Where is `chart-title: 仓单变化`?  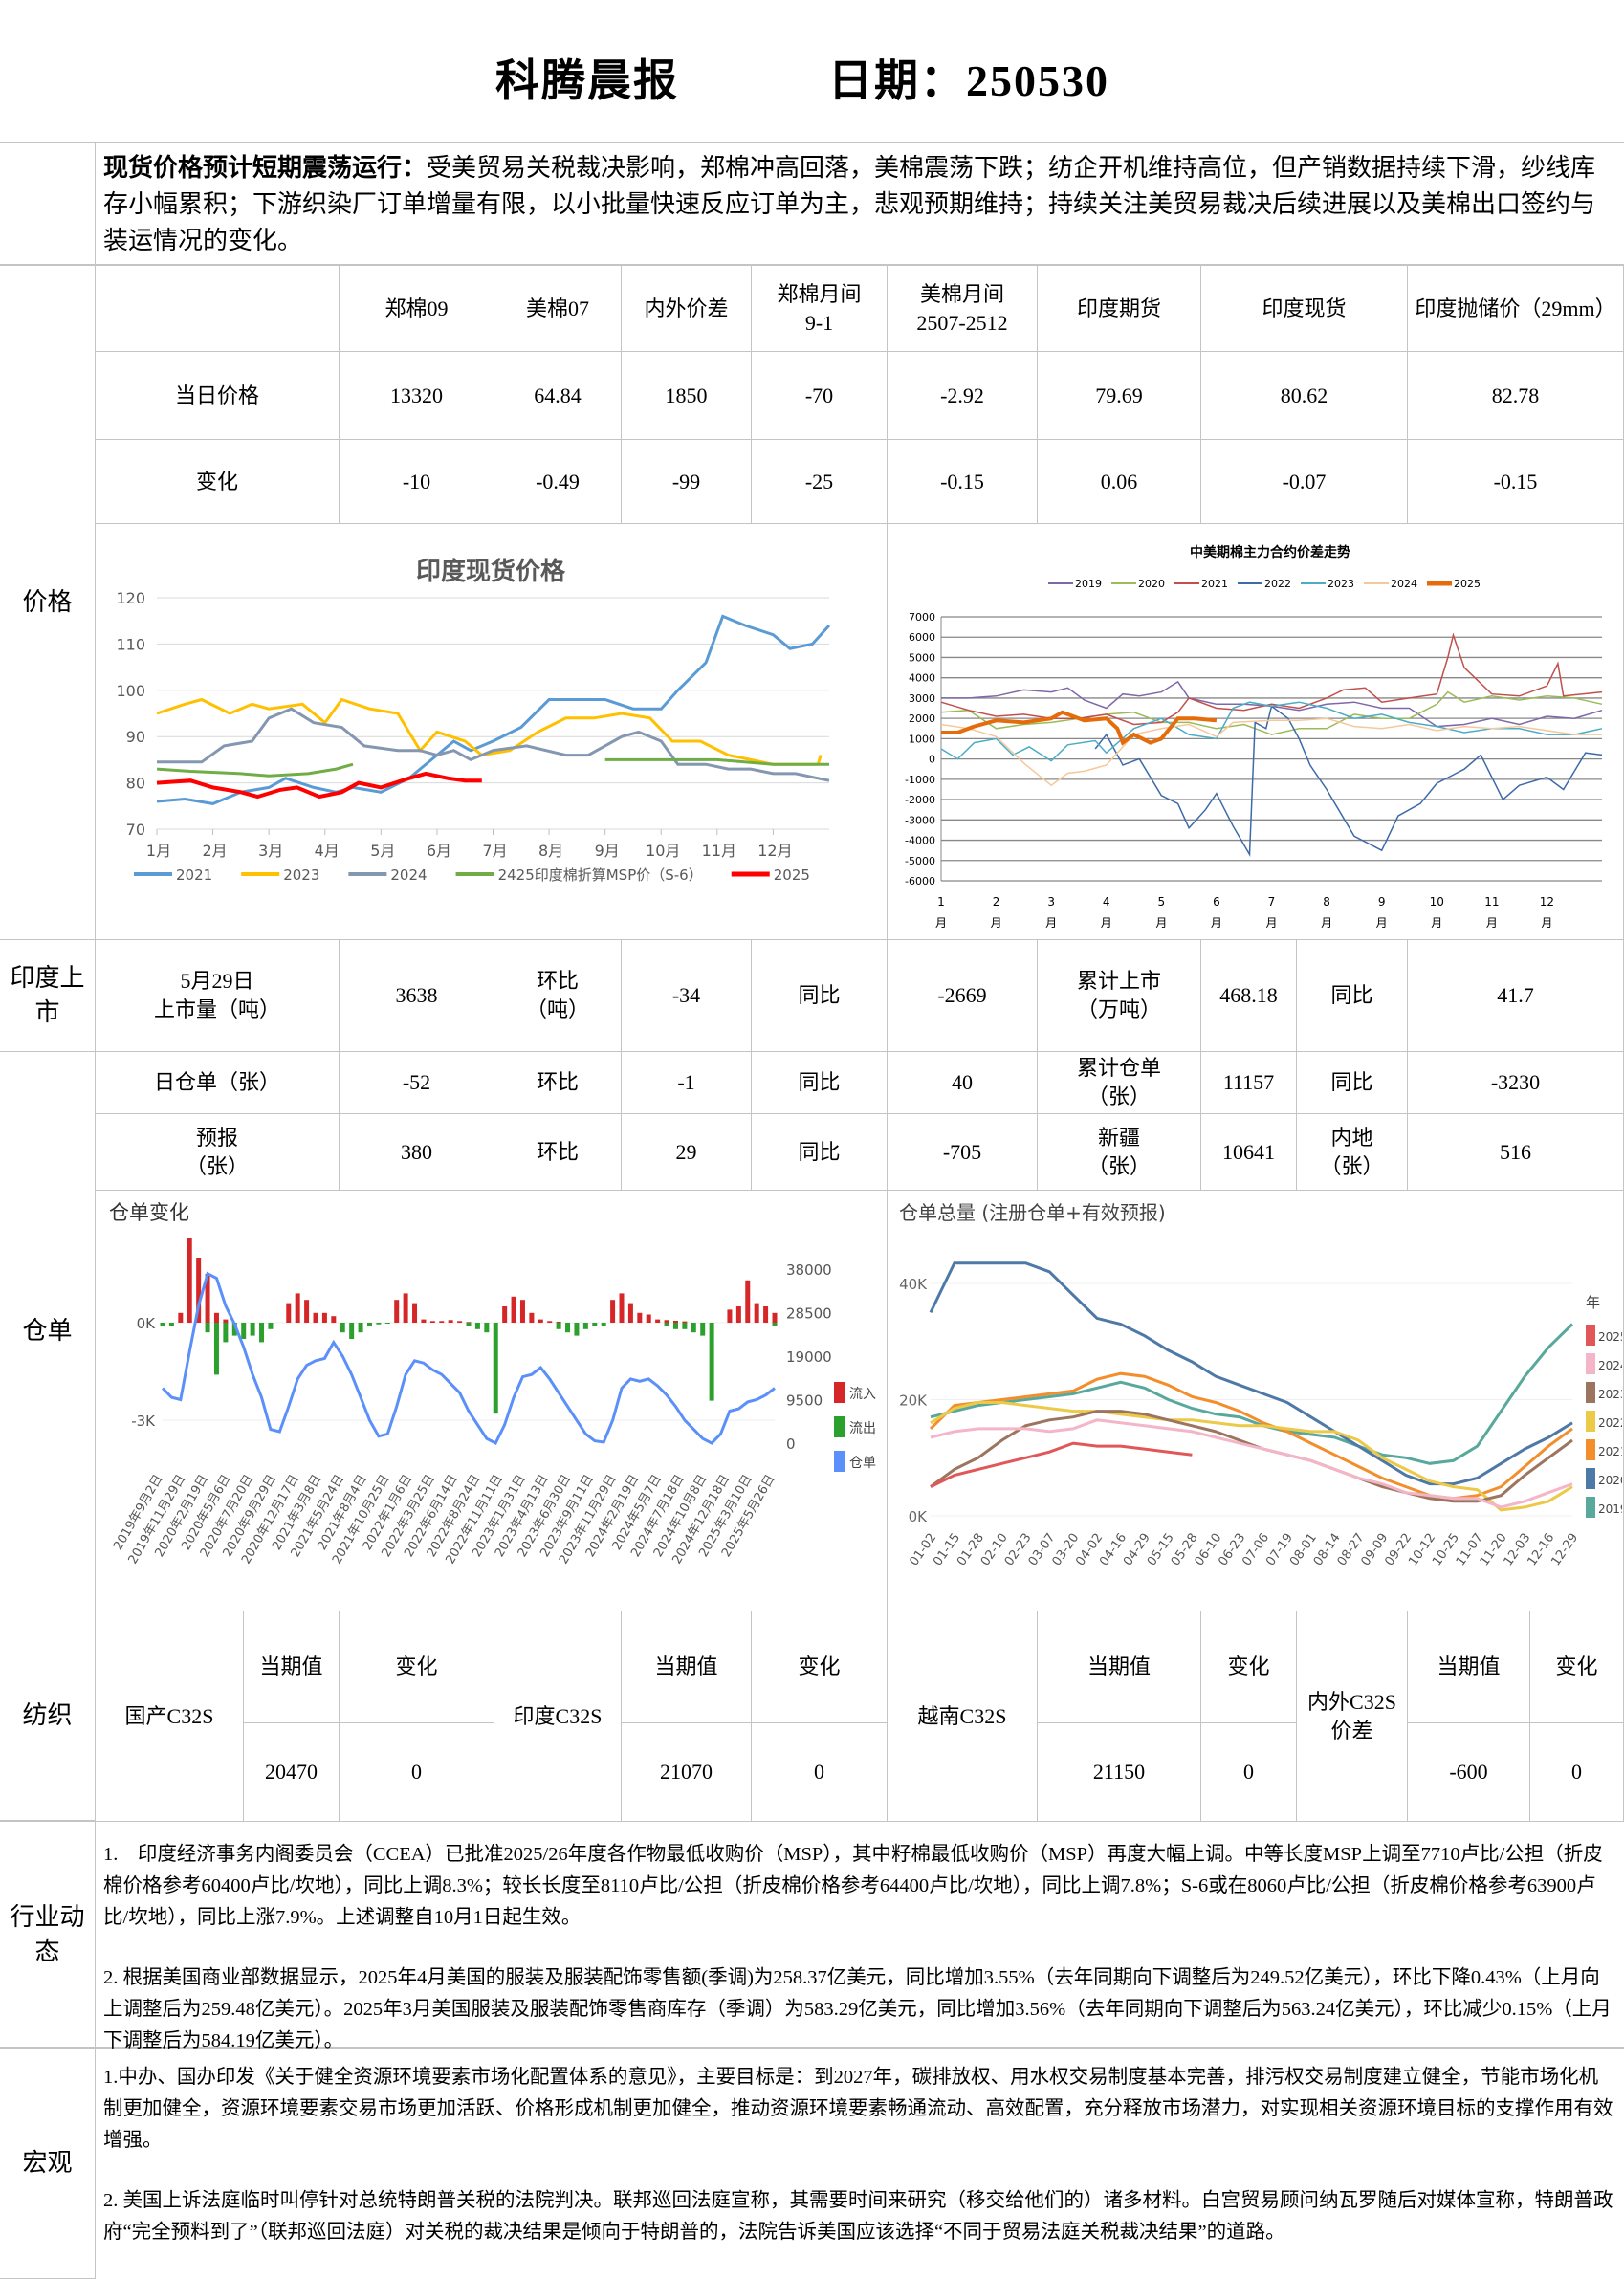 chart-title: 仓单变化 is located at coordinates (149, 1212).